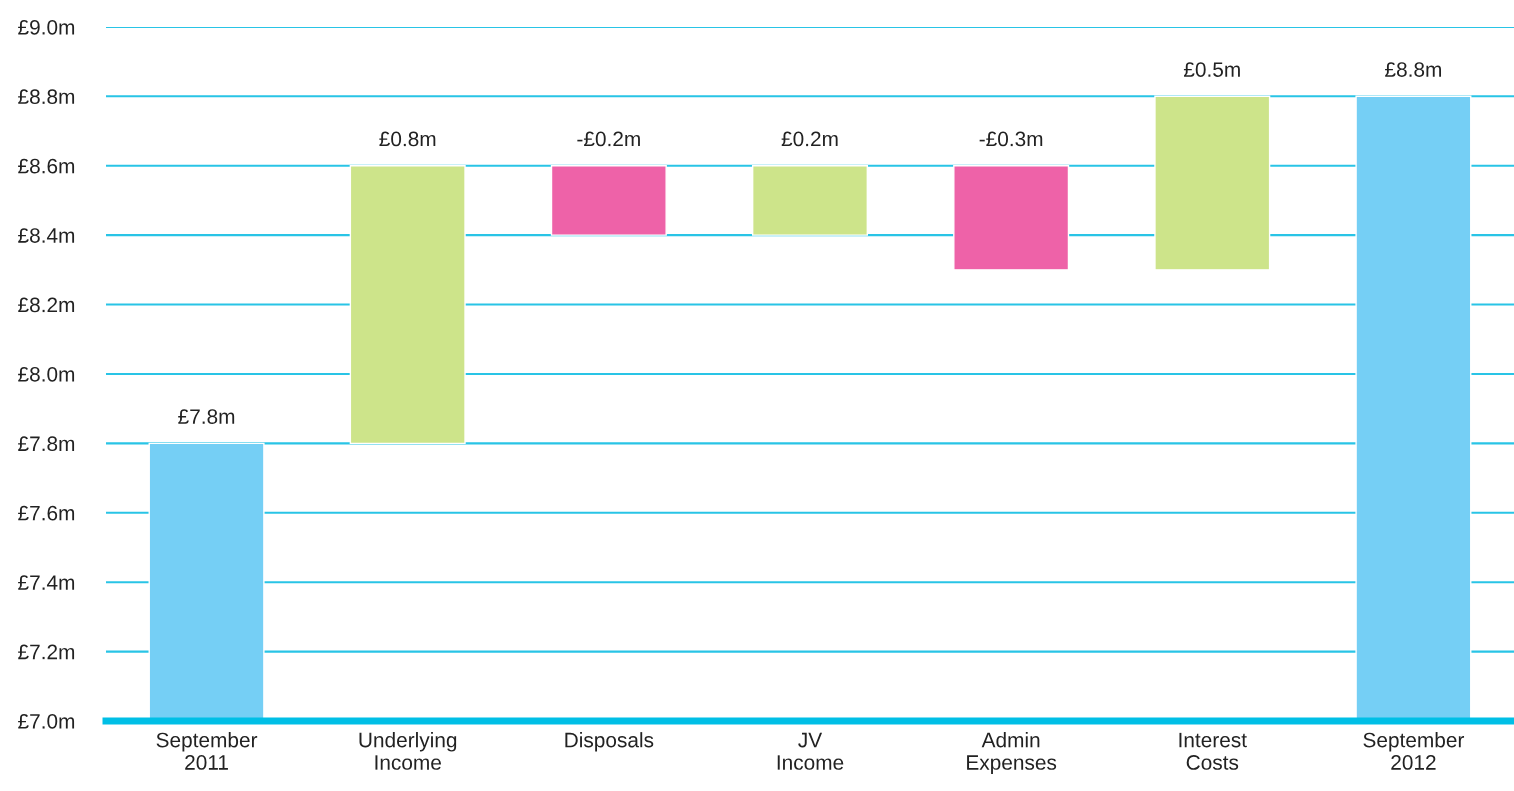 The width and height of the screenshot is (1514, 791). I want to click on x-tick-label: Admin Expenses, so click(1012, 753).